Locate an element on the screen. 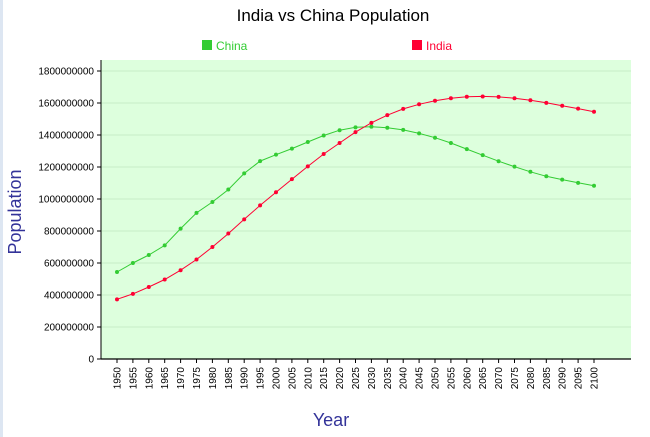 The image size is (650, 437). data-point-china-1965 is located at coordinates (164, 245).